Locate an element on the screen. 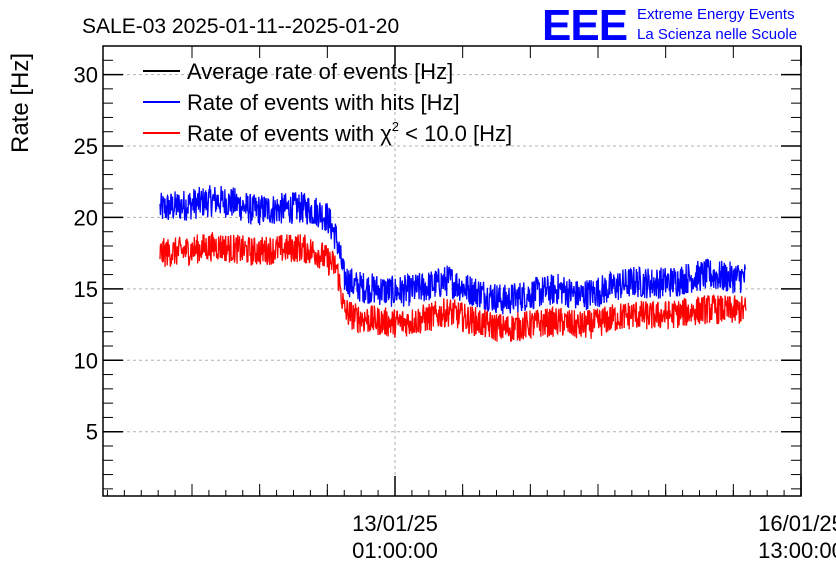 The image size is (836, 572). legend-chi2-main: Rate of events with is located at coordinates (283, 133).